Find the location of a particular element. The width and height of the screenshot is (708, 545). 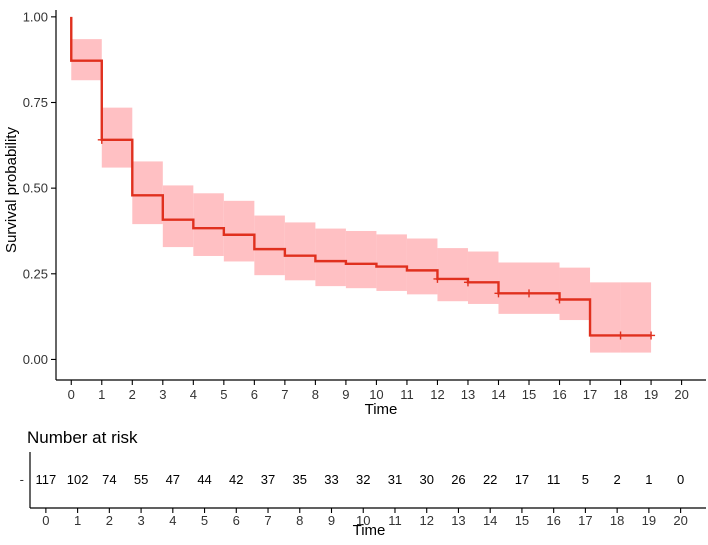

risk-count: 74 is located at coordinates (109, 479).